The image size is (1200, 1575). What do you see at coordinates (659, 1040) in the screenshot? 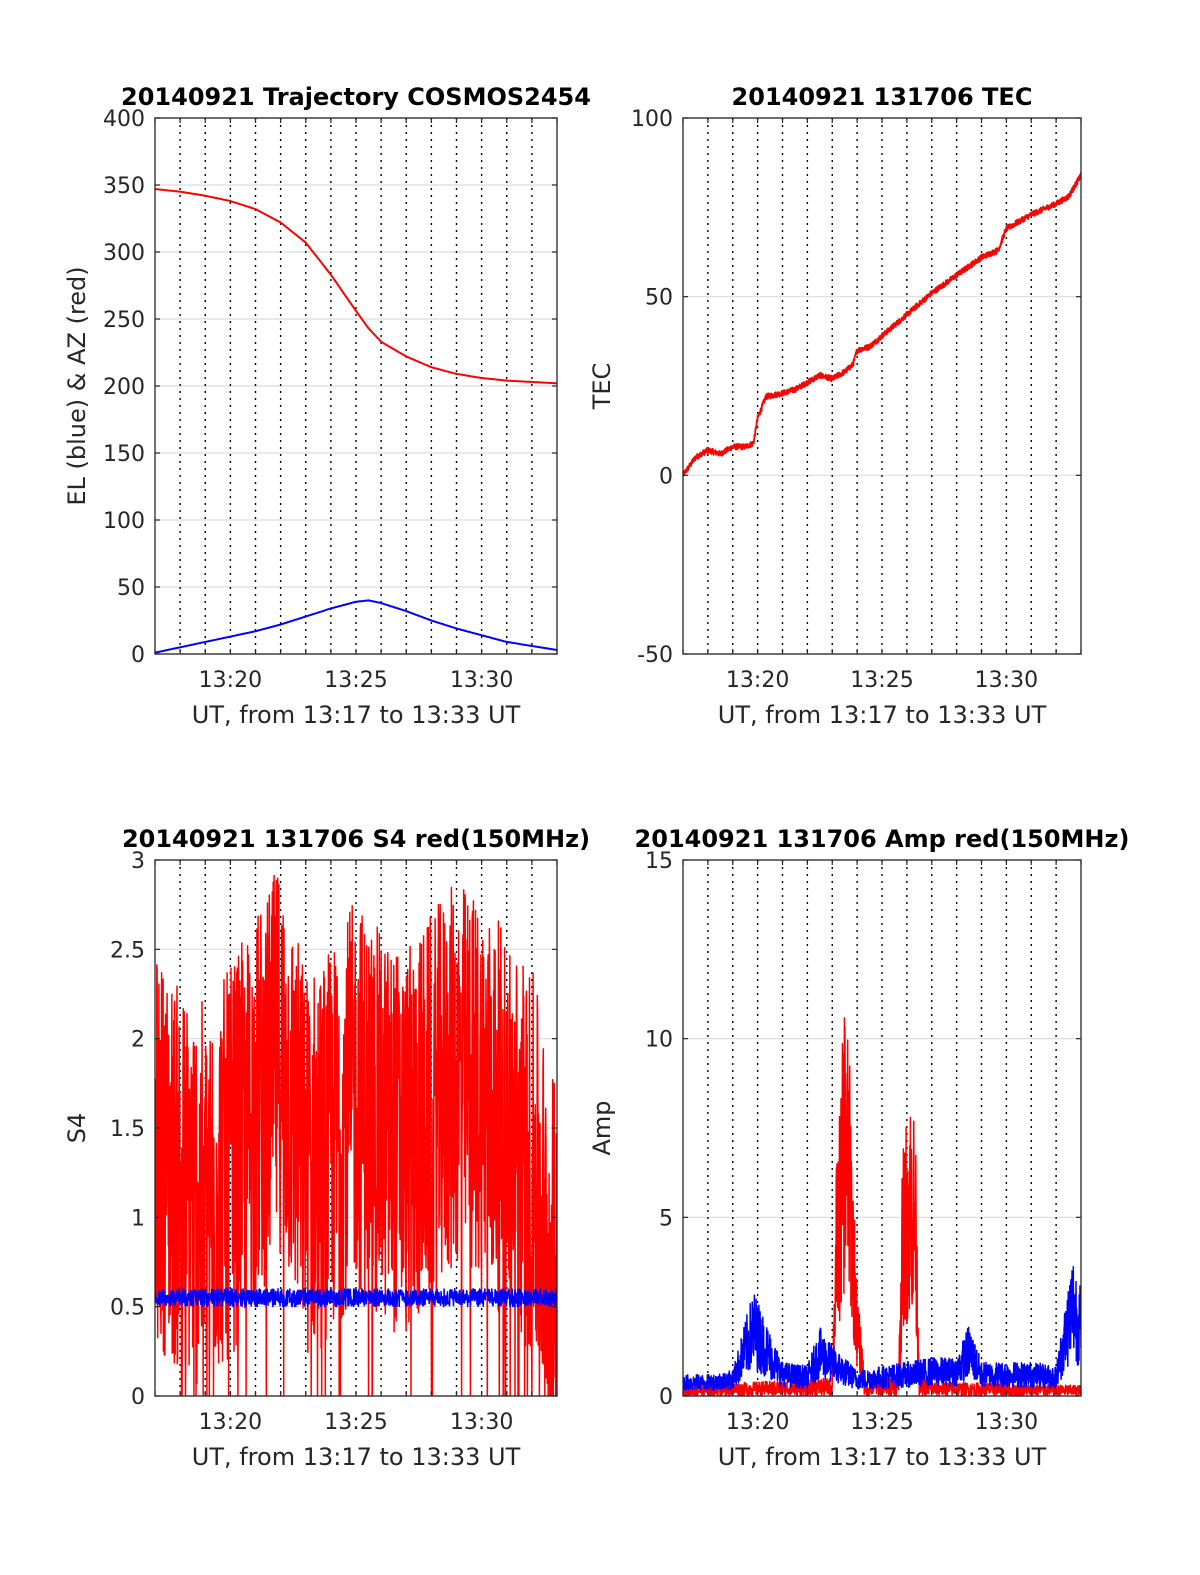
I see `y-tick-label: 10` at bounding box center [659, 1040].